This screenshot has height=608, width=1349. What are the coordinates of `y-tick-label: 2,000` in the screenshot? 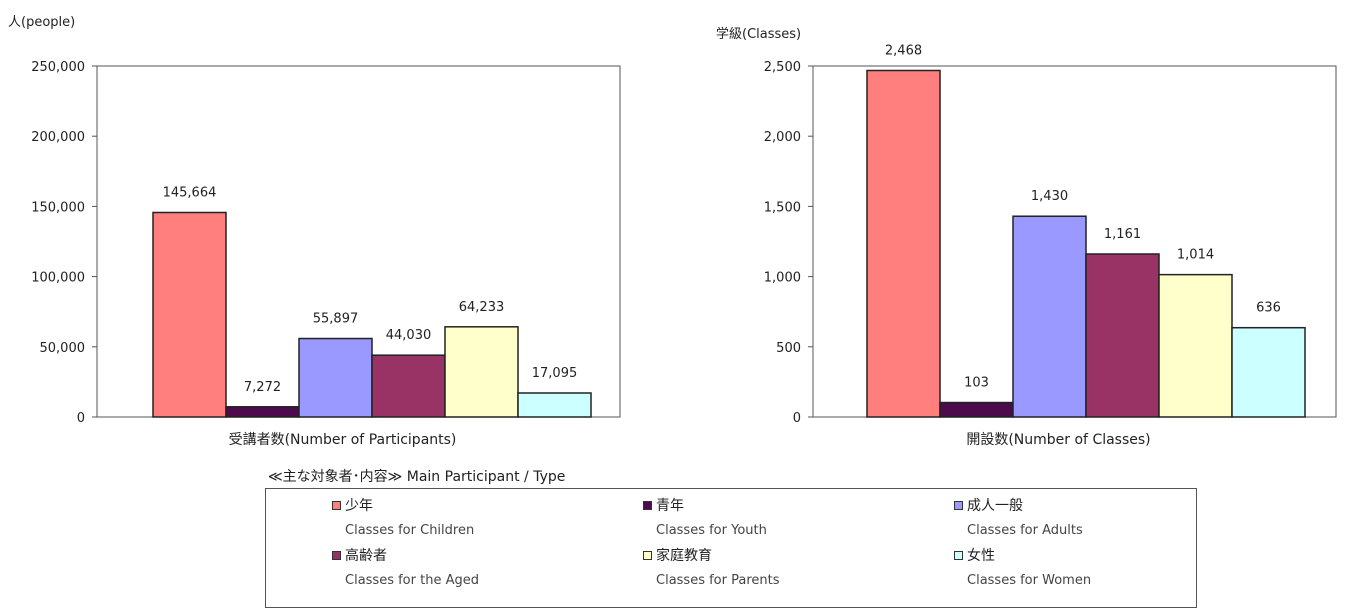 It's located at (782, 137).